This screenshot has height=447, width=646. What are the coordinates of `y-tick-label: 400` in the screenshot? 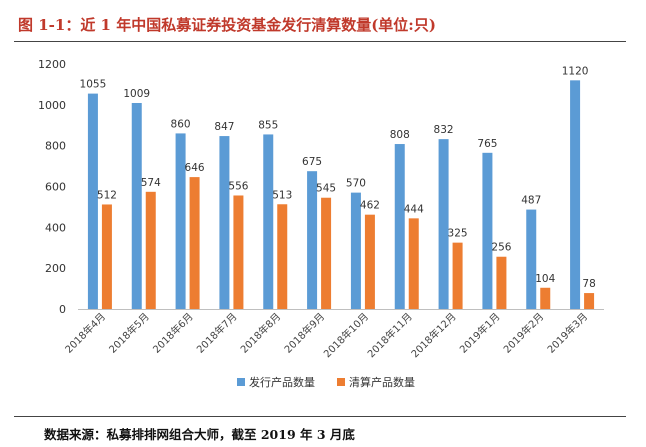 It's located at (55, 227).